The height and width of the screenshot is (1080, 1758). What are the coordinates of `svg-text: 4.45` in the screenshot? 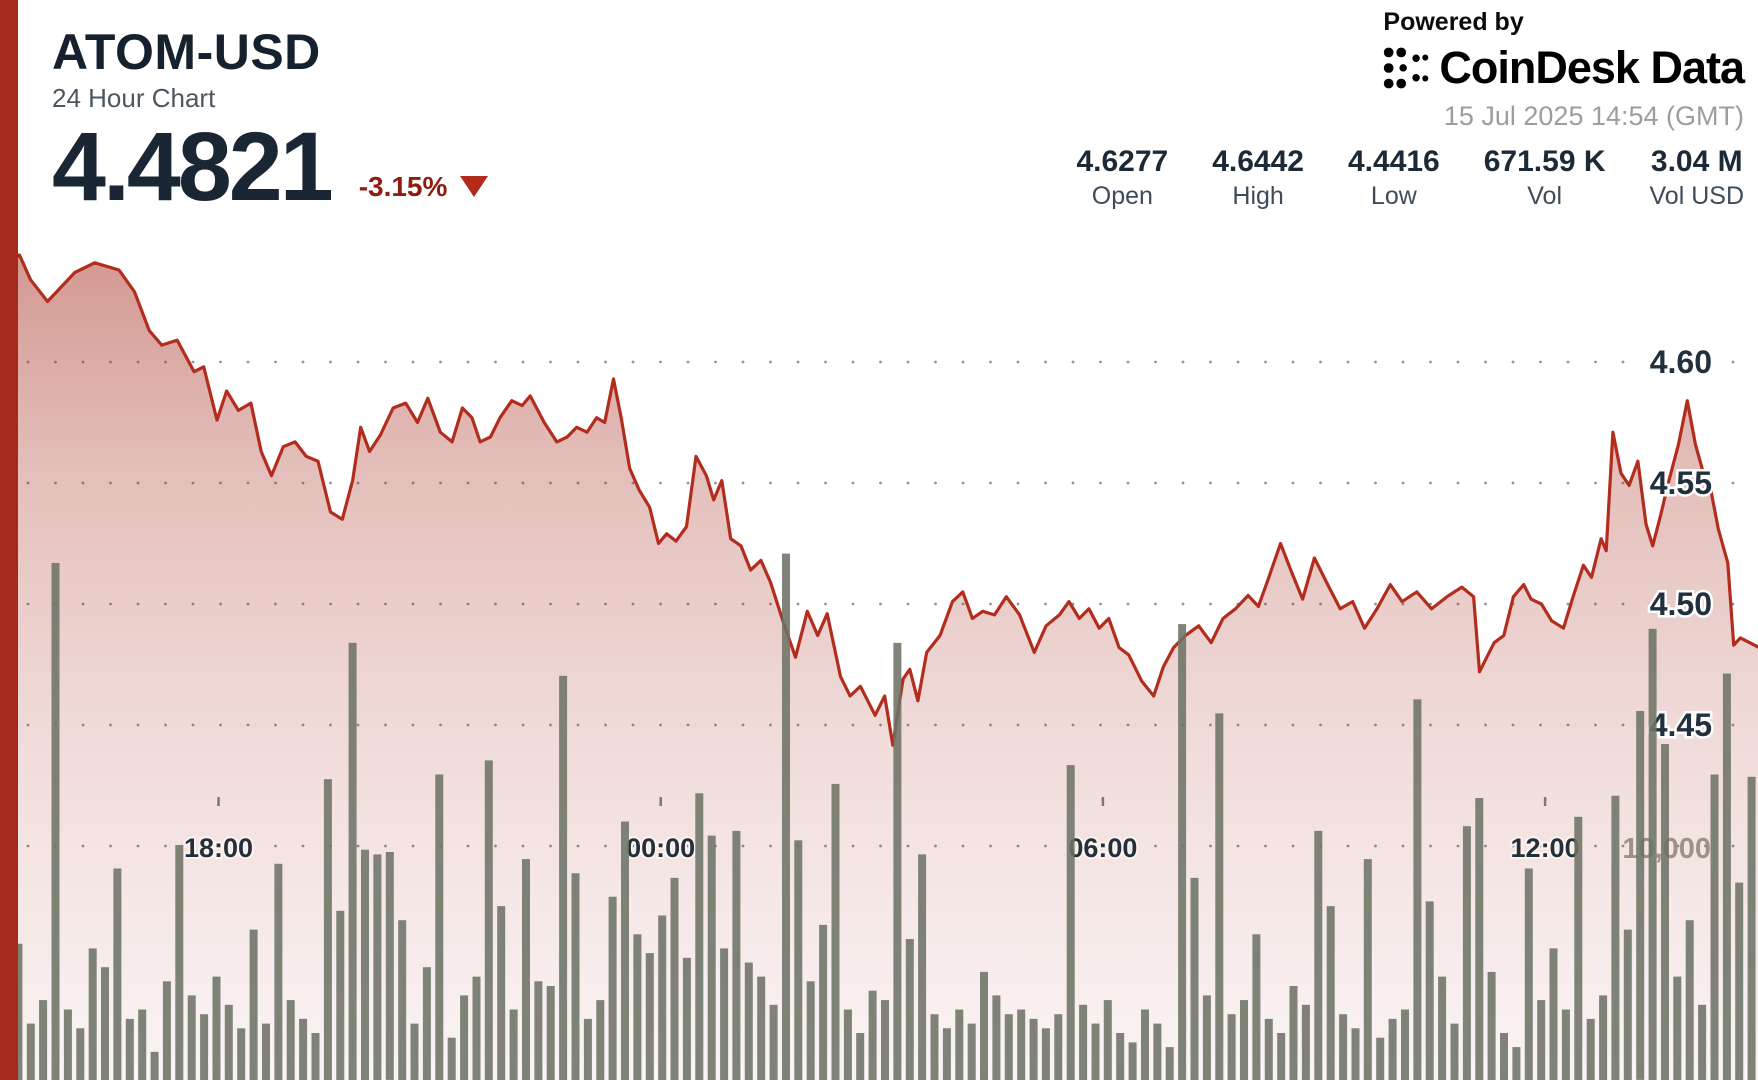 It's located at (1681, 725).